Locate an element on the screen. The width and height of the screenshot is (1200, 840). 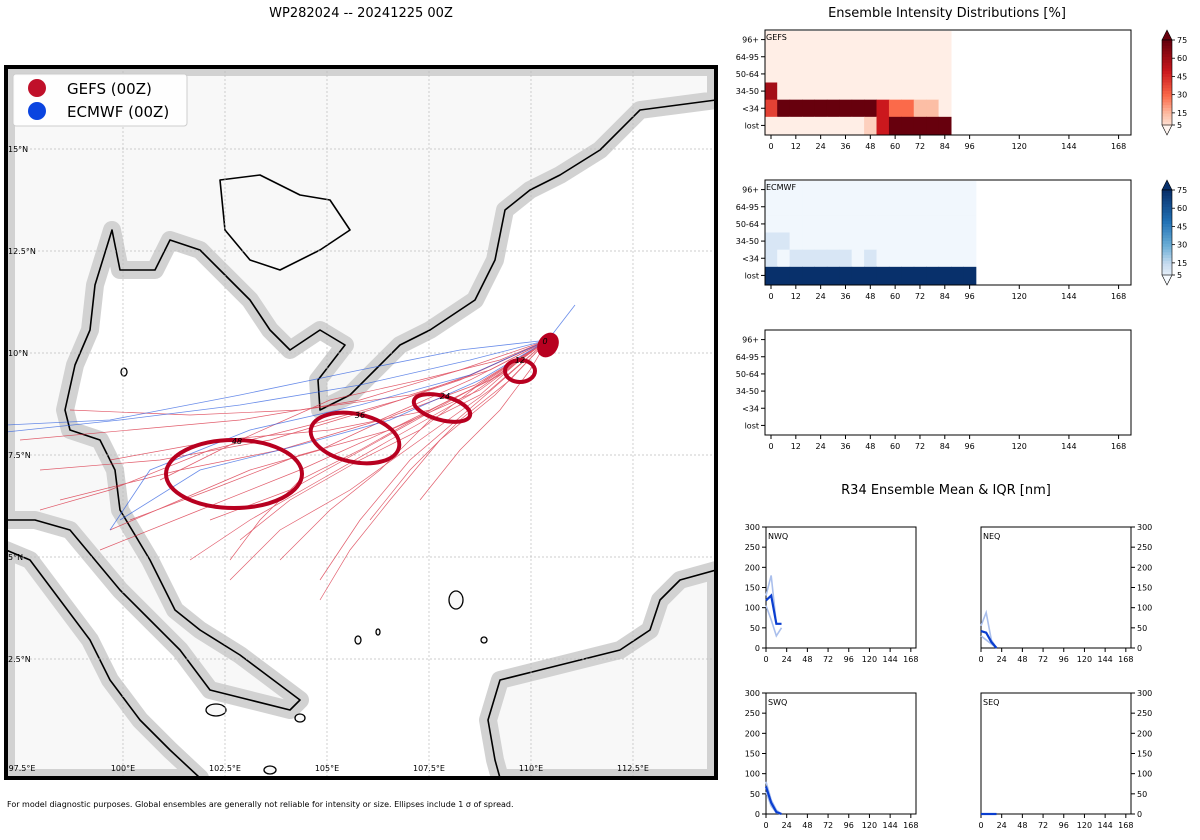
lat-label-12-5n: 12.5°N is located at coordinates (22, 251).